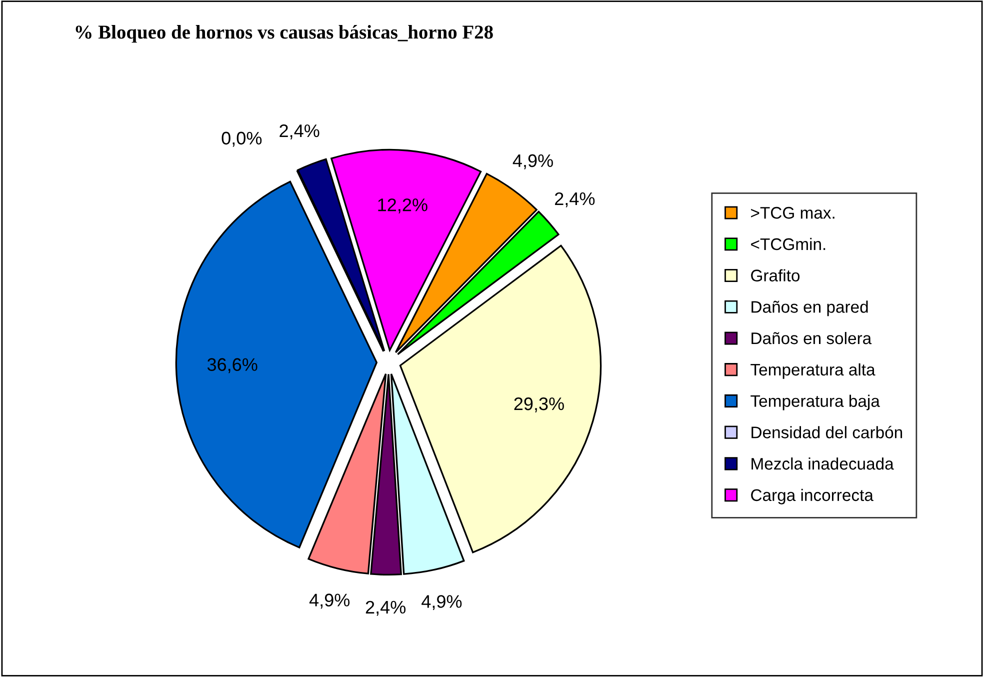 The width and height of the screenshot is (984, 677). Describe the element at coordinates (812, 496) in the screenshot. I see `legend-label: Carga incorrecta` at that location.